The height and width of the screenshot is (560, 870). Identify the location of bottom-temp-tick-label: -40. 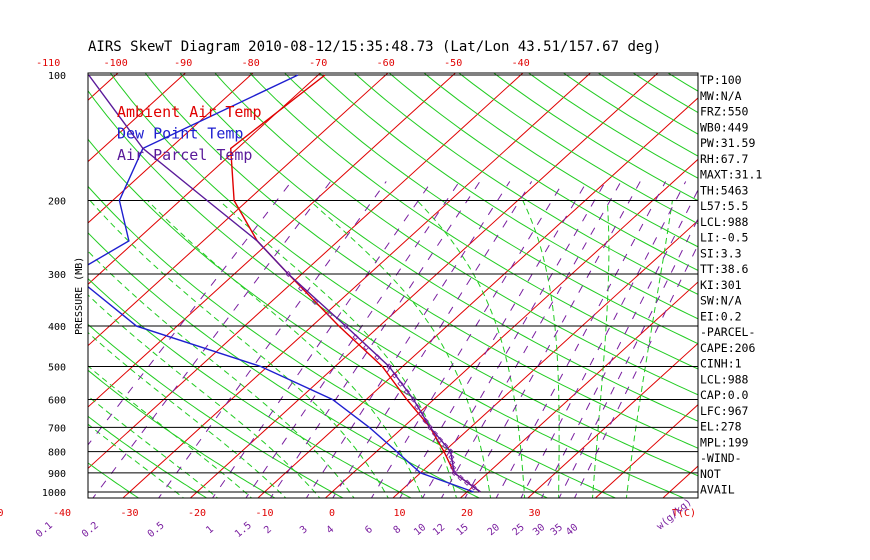
(62, 513).